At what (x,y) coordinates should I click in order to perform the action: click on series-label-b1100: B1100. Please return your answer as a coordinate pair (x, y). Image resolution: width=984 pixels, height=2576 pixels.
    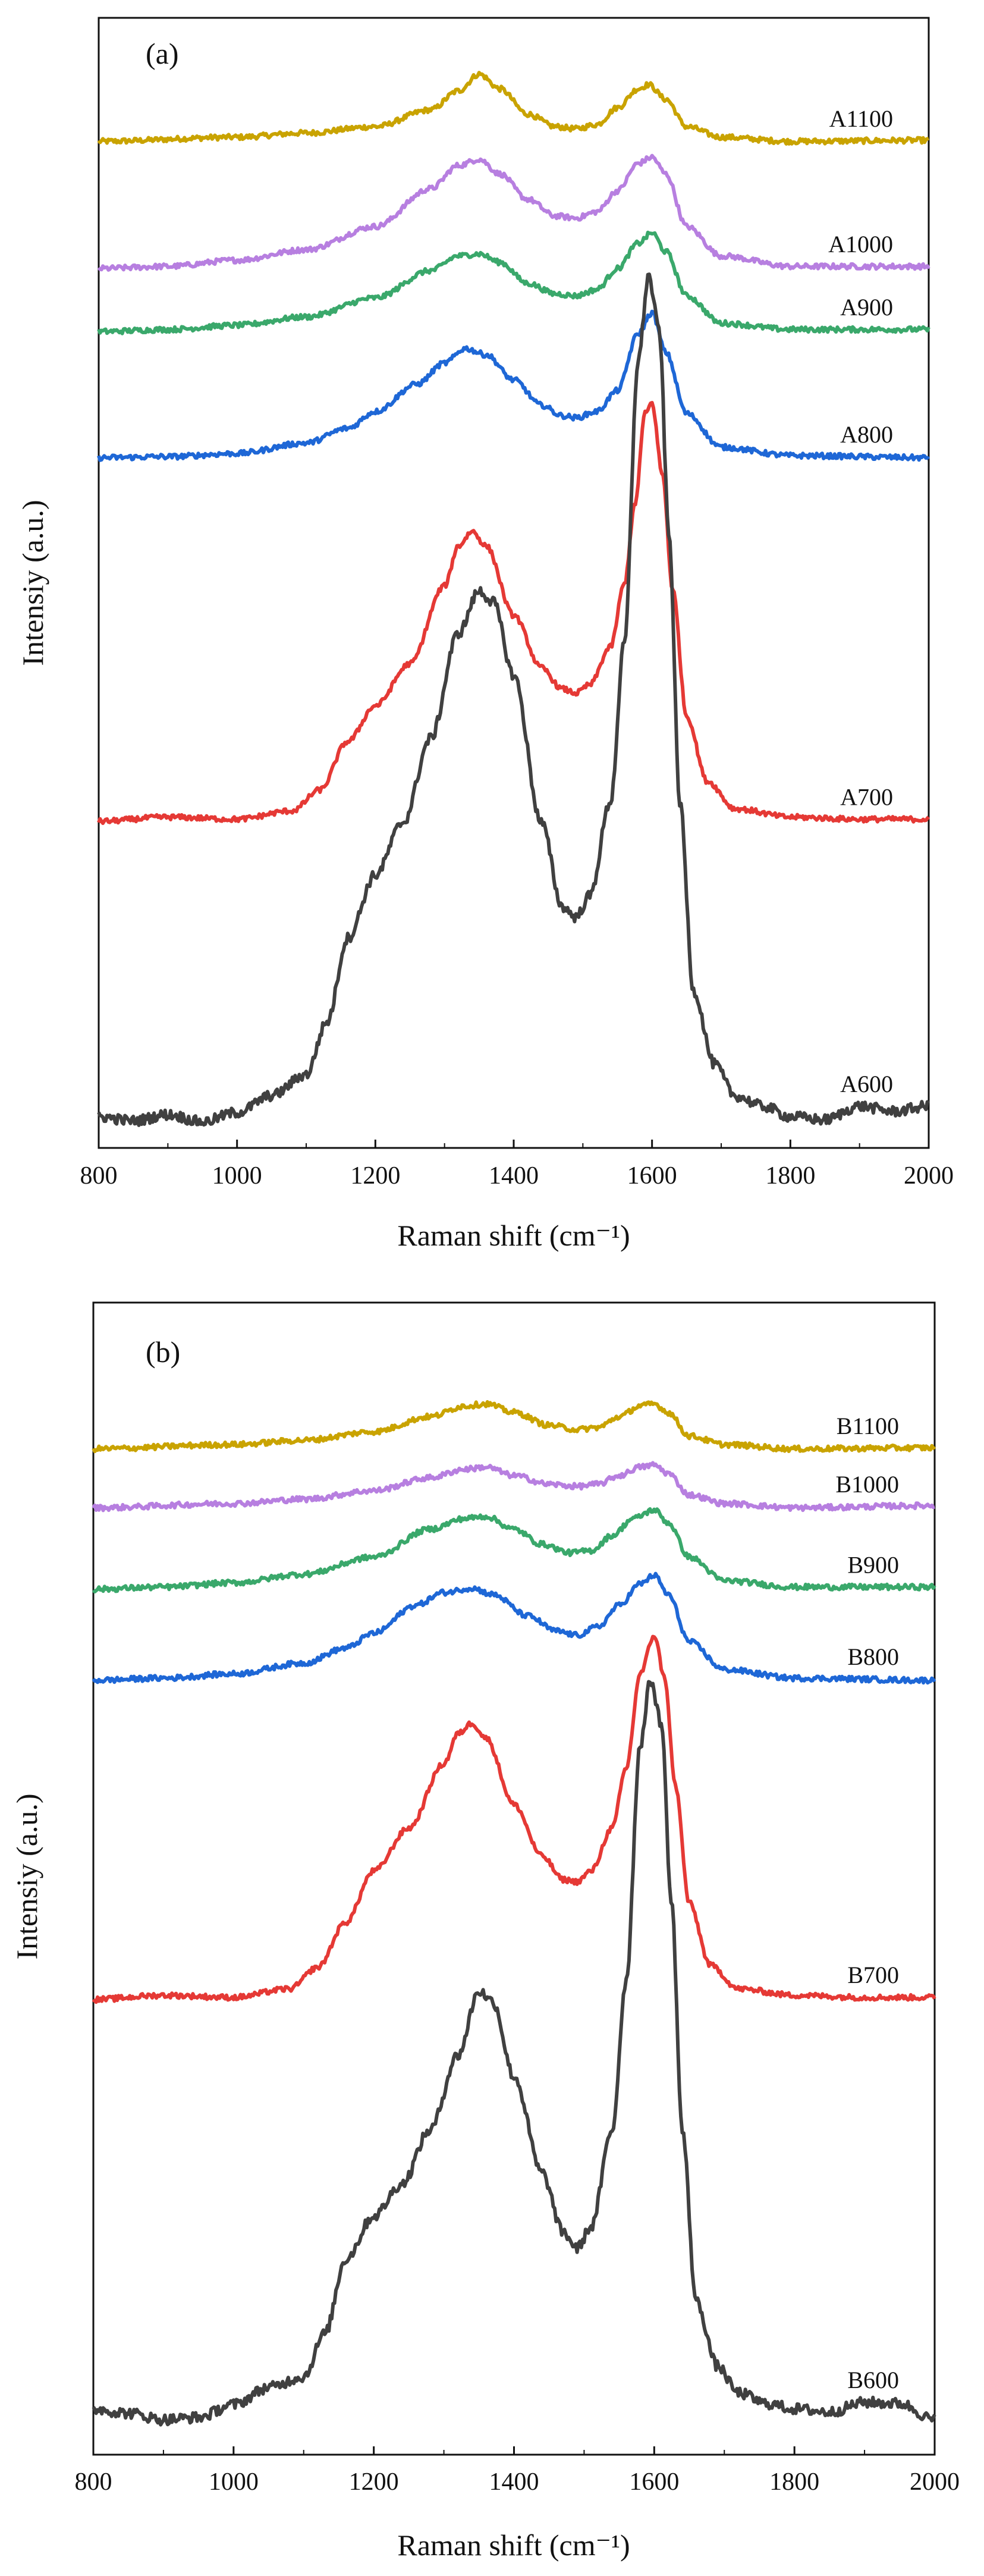
    Looking at the image, I should click on (868, 1426).